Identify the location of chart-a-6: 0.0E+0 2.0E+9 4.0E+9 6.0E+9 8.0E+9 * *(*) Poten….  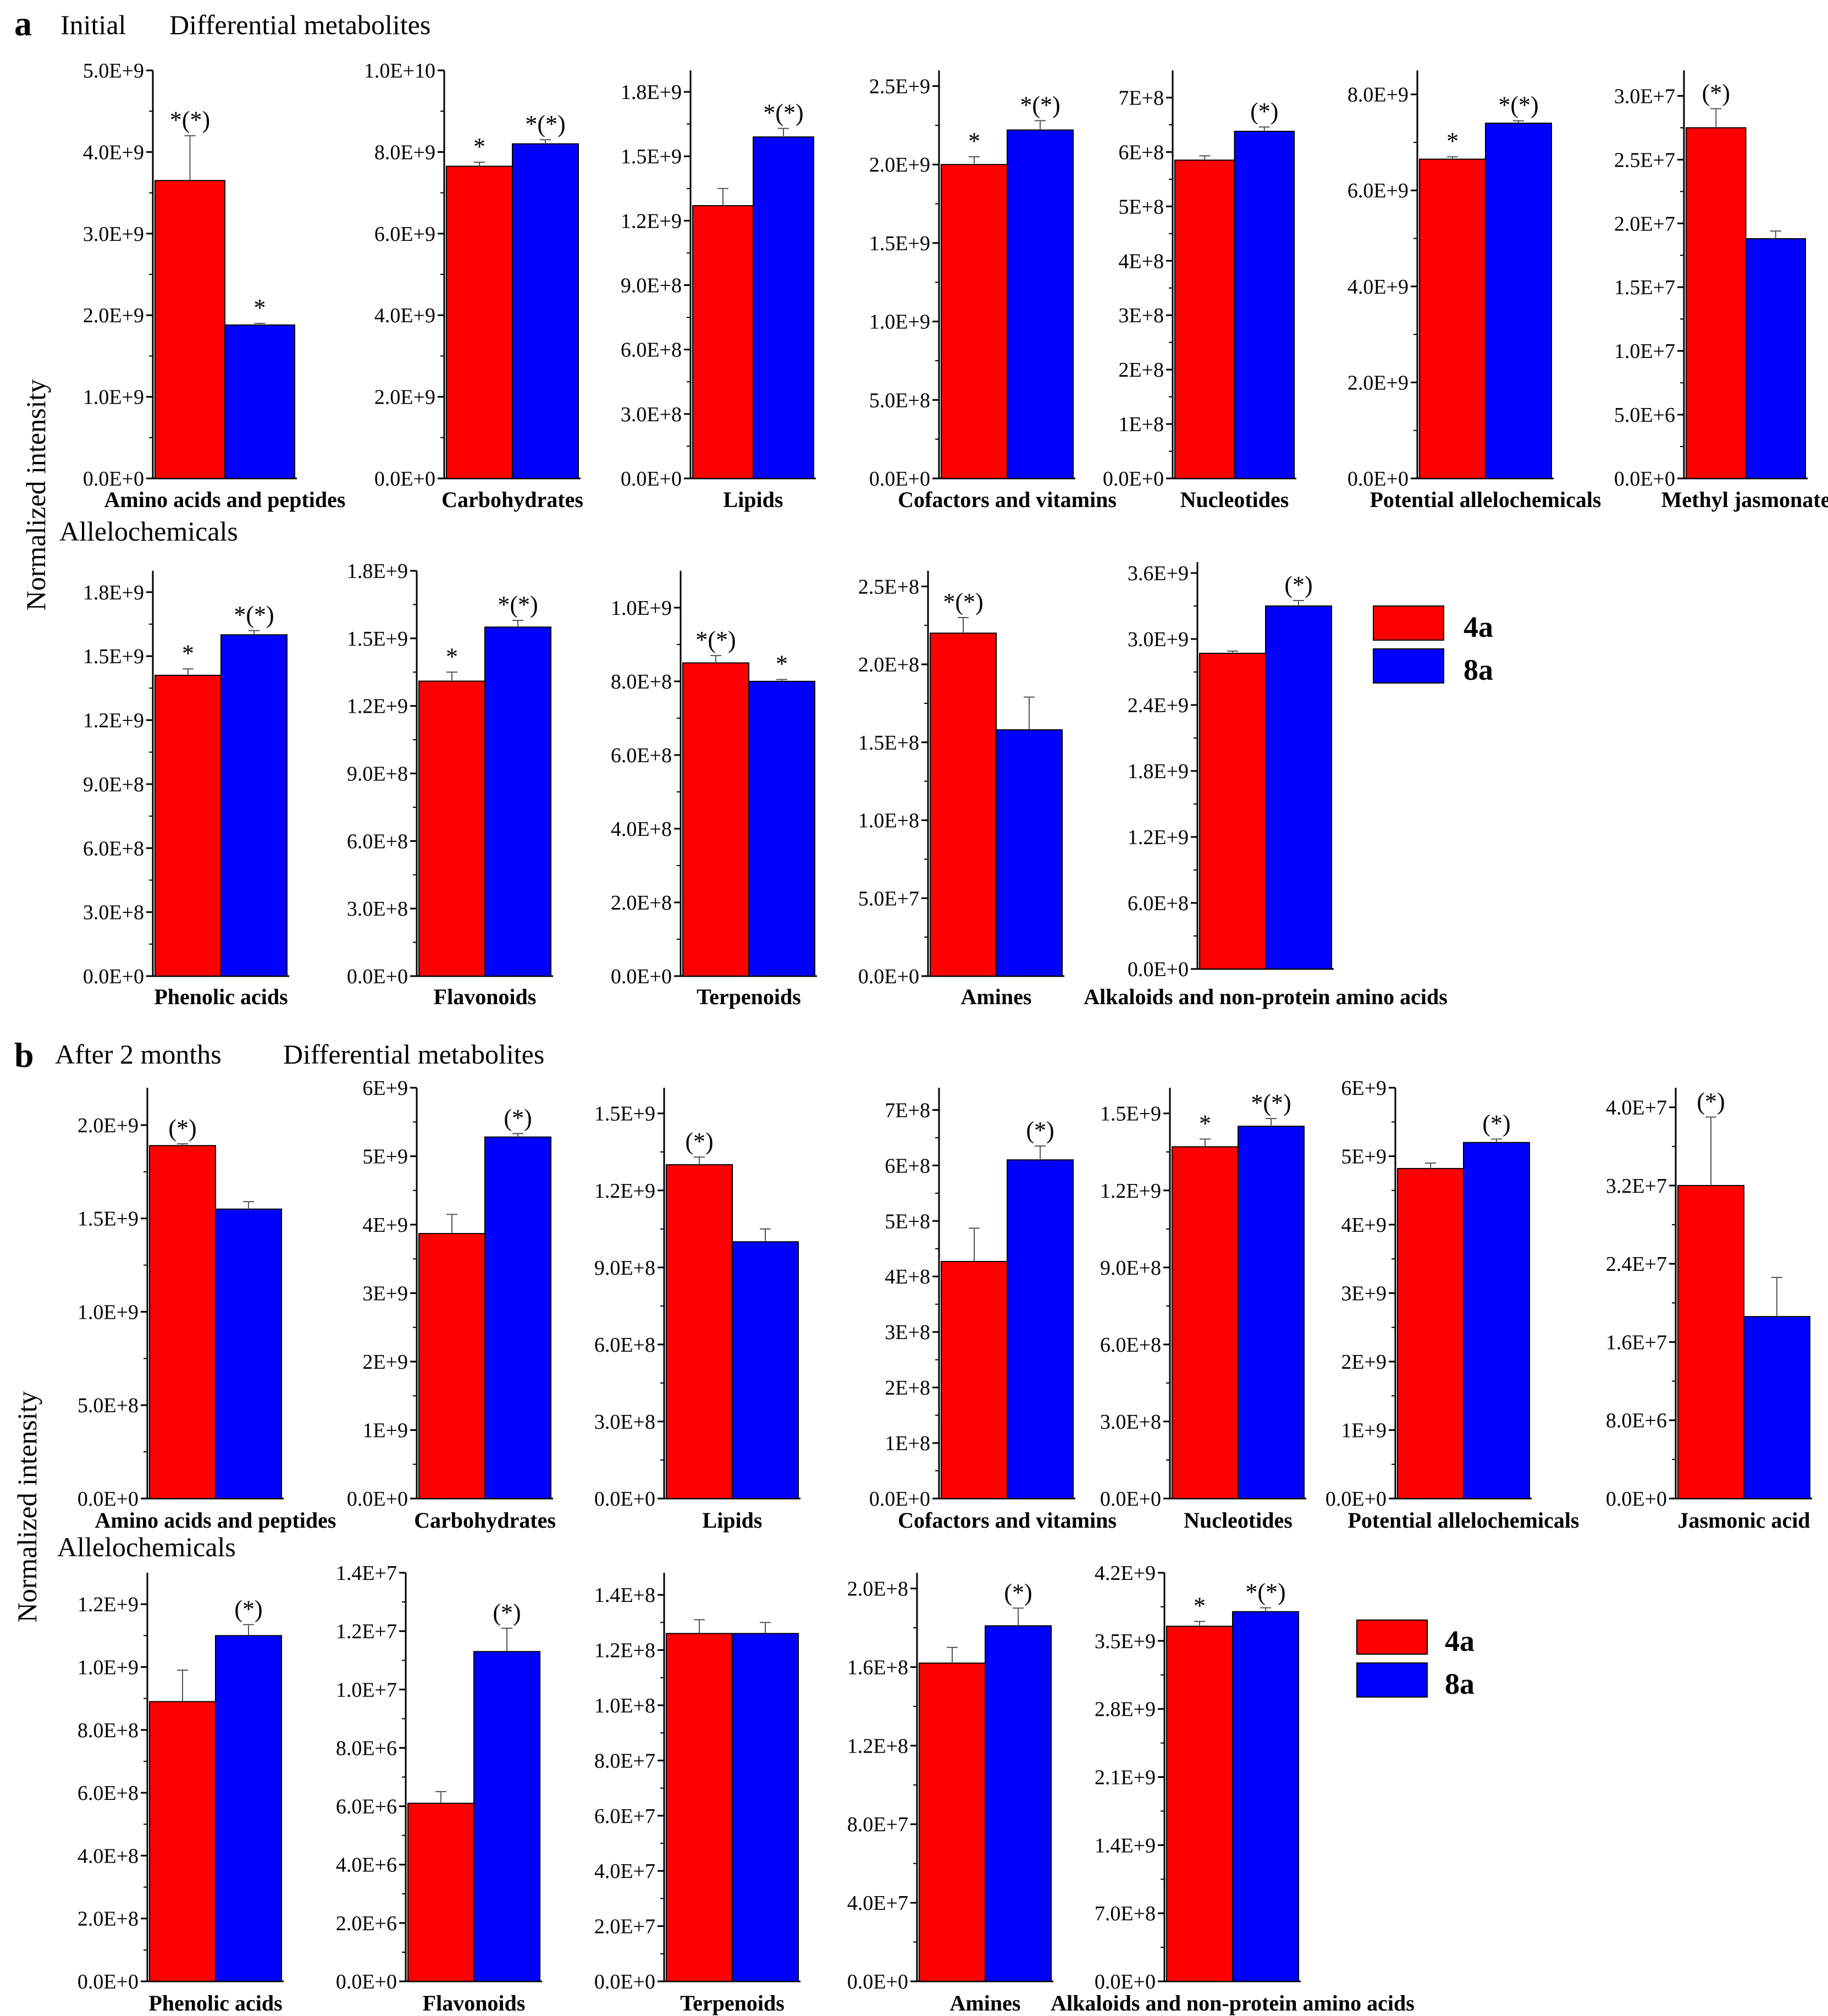
(1474, 291).